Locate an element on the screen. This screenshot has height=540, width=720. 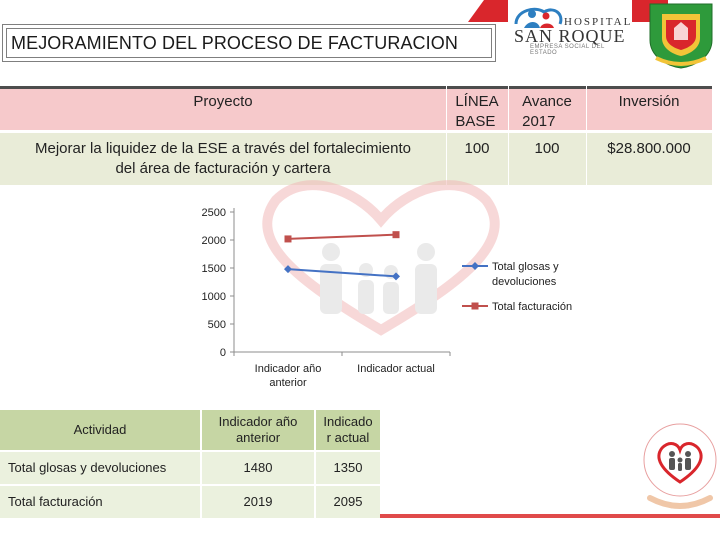
cell-linea-base: 100 is located at coordinates (477, 159).